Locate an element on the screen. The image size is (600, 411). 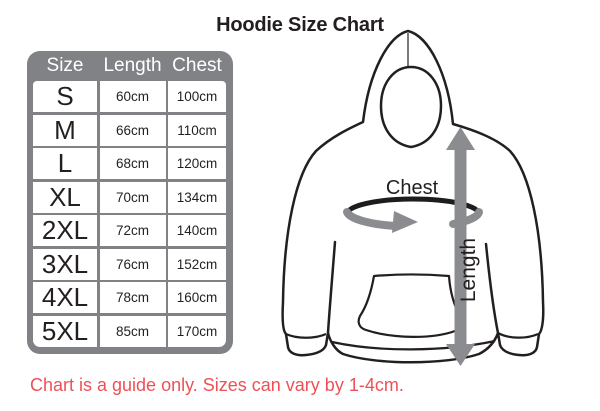
right-arm-seam is located at coordinates (492, 288).